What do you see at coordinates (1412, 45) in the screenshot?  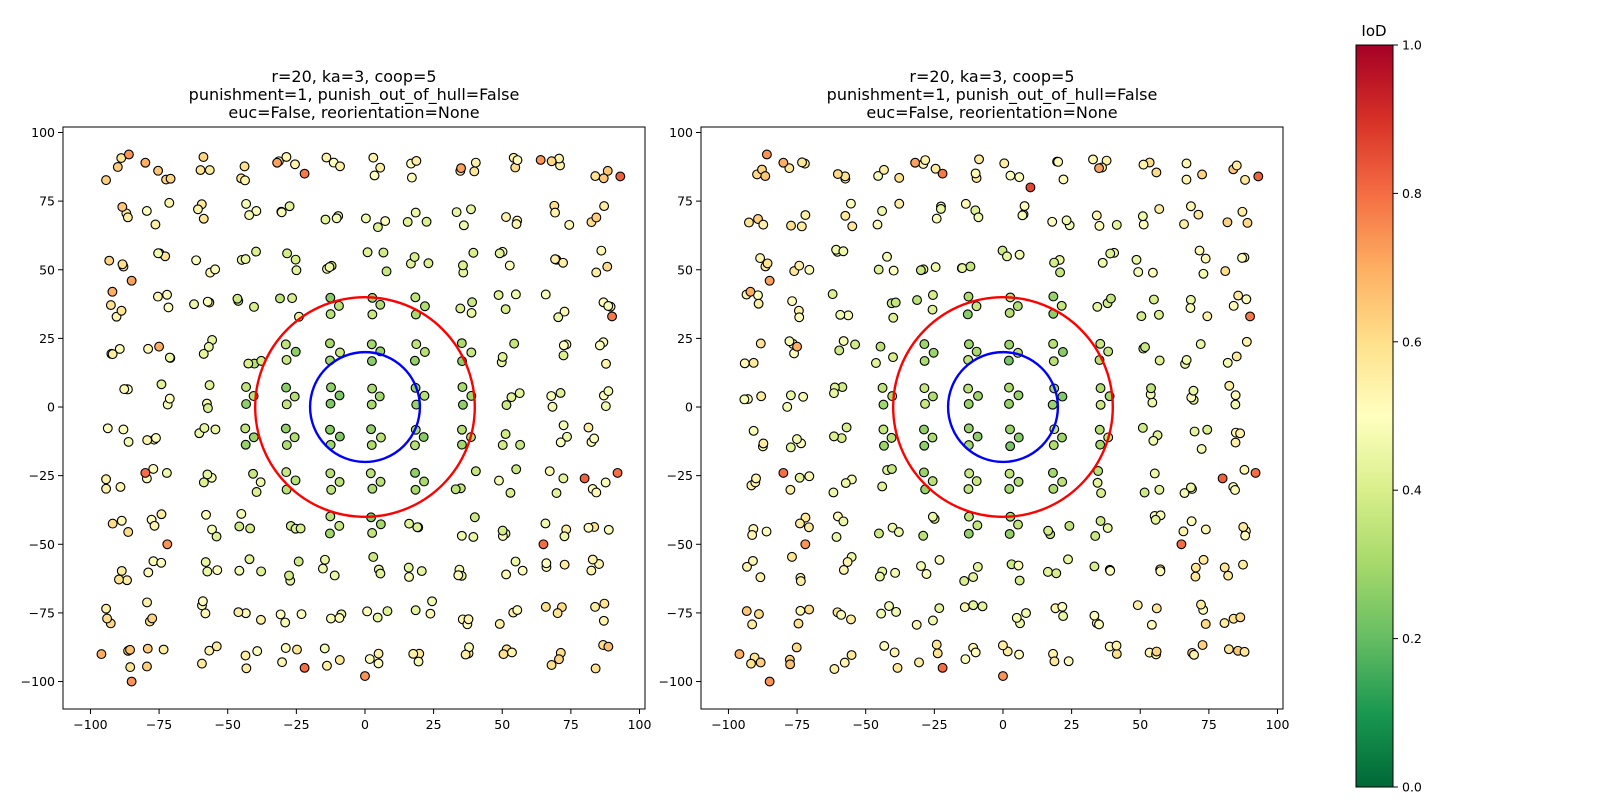 I see `colorbar-tick-label: 1.0` at bounding box center [1412, 45].